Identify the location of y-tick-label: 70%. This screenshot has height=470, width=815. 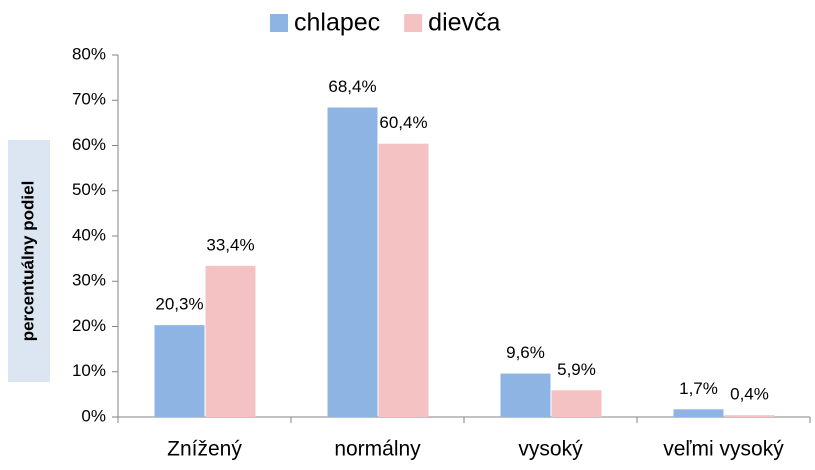
(89, 99).